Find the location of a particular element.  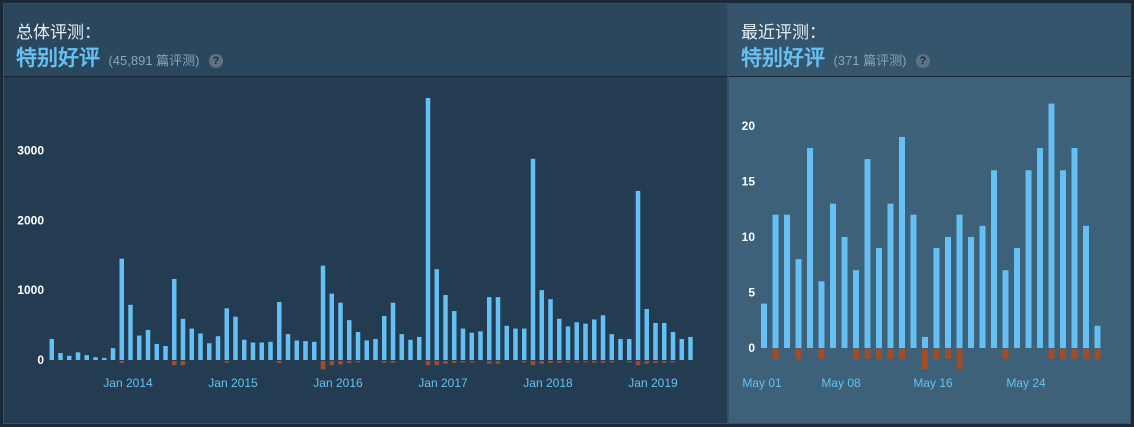

x-tick-label: Jan 2016 is located at coordinates (338, 383).